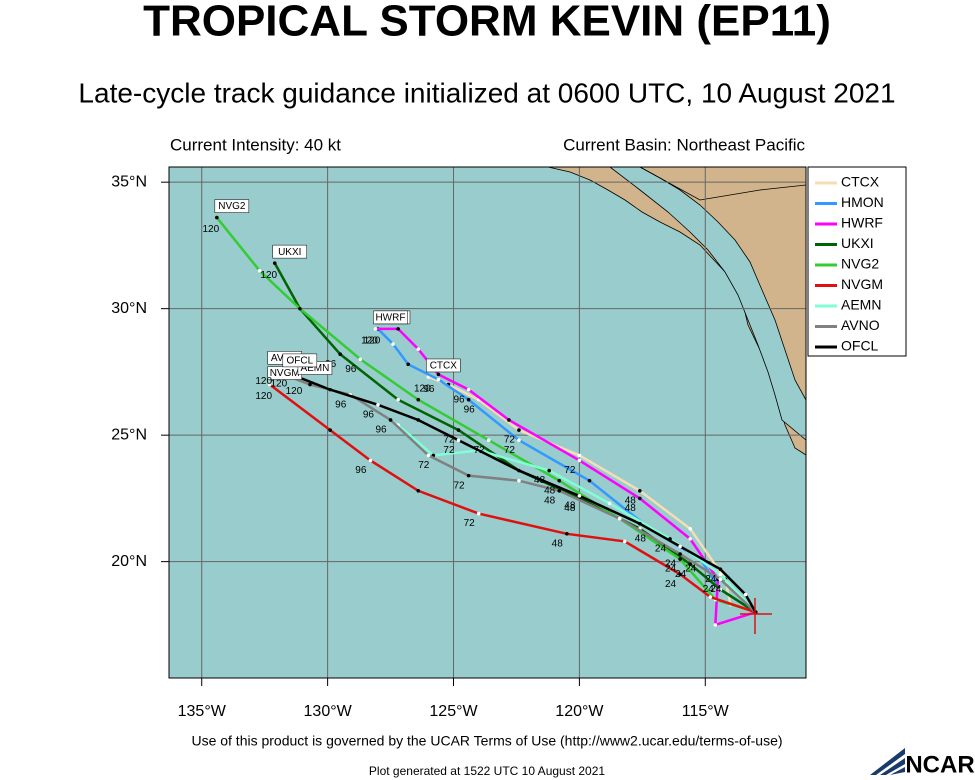 Image resolution: width=975 pixels, height=780 pixels. I want to click on legend, so click(857, 261).